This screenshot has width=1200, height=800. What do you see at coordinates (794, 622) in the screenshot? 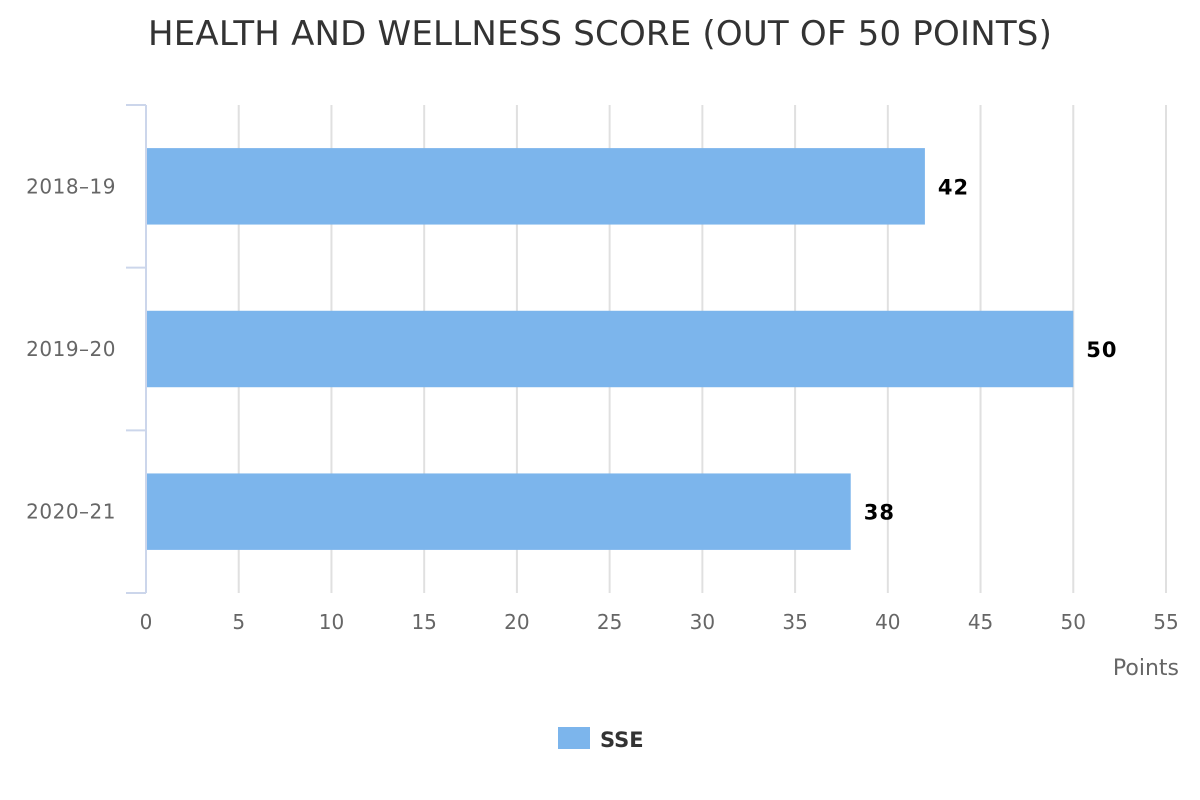
I see `x-tick-label: 35` at bounding box center [794, 622].